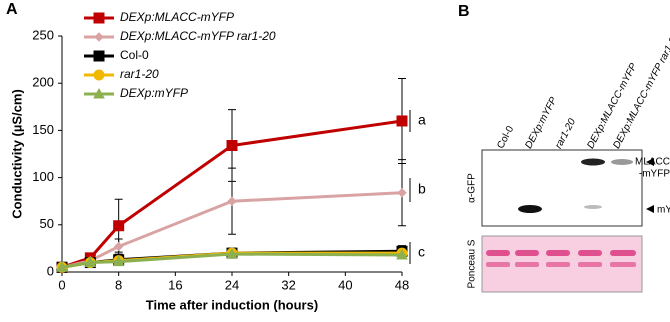 Image resolution: width=670 pixels, height=322 pixels. What do you see at coordinates (402, 284) in the screenshot?
I see `x-tick-label: 48` at bounding box center [402, 284].